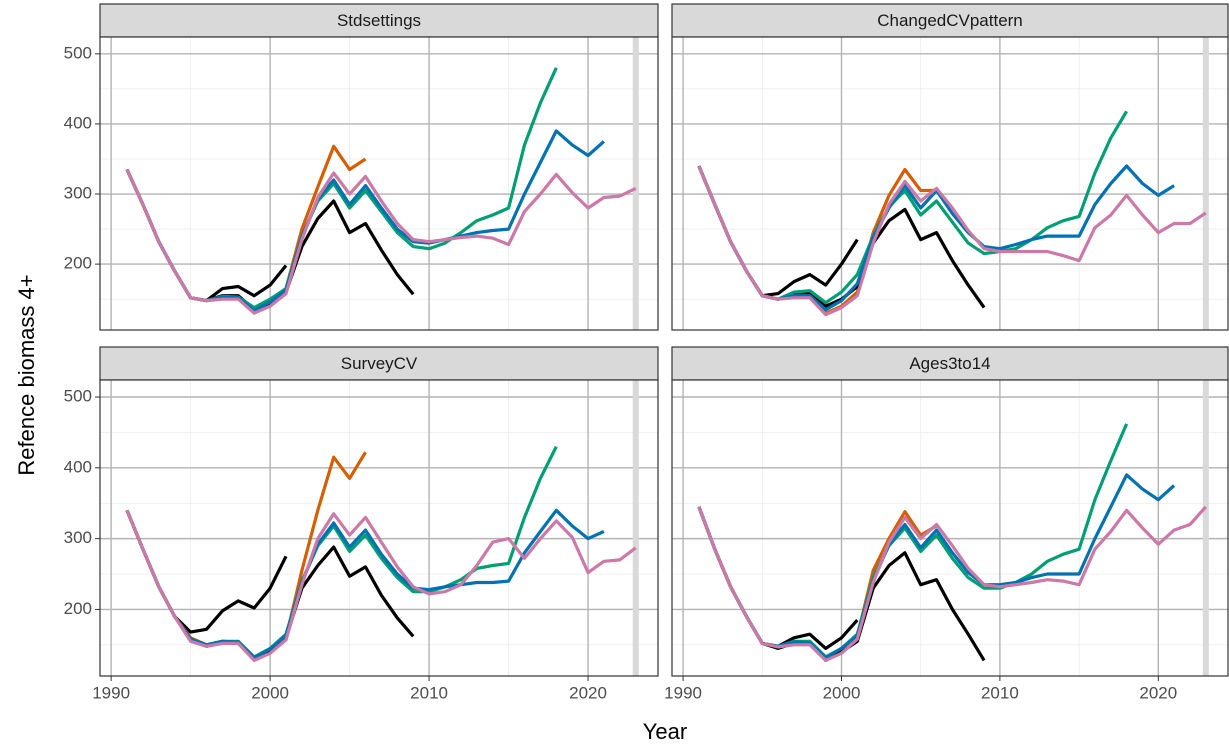  What do you see at coordinates (665, 731) in the screenshot?
I see `x-axis-title: Year` at bounding box center [665, 731].